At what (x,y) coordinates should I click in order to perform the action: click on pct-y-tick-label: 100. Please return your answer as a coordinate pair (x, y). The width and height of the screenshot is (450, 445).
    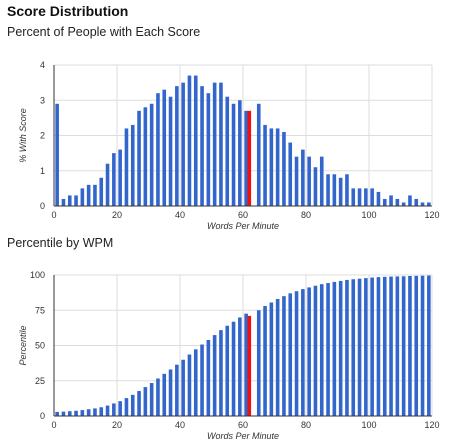
    Looking at the image, I should click on (37, 275).